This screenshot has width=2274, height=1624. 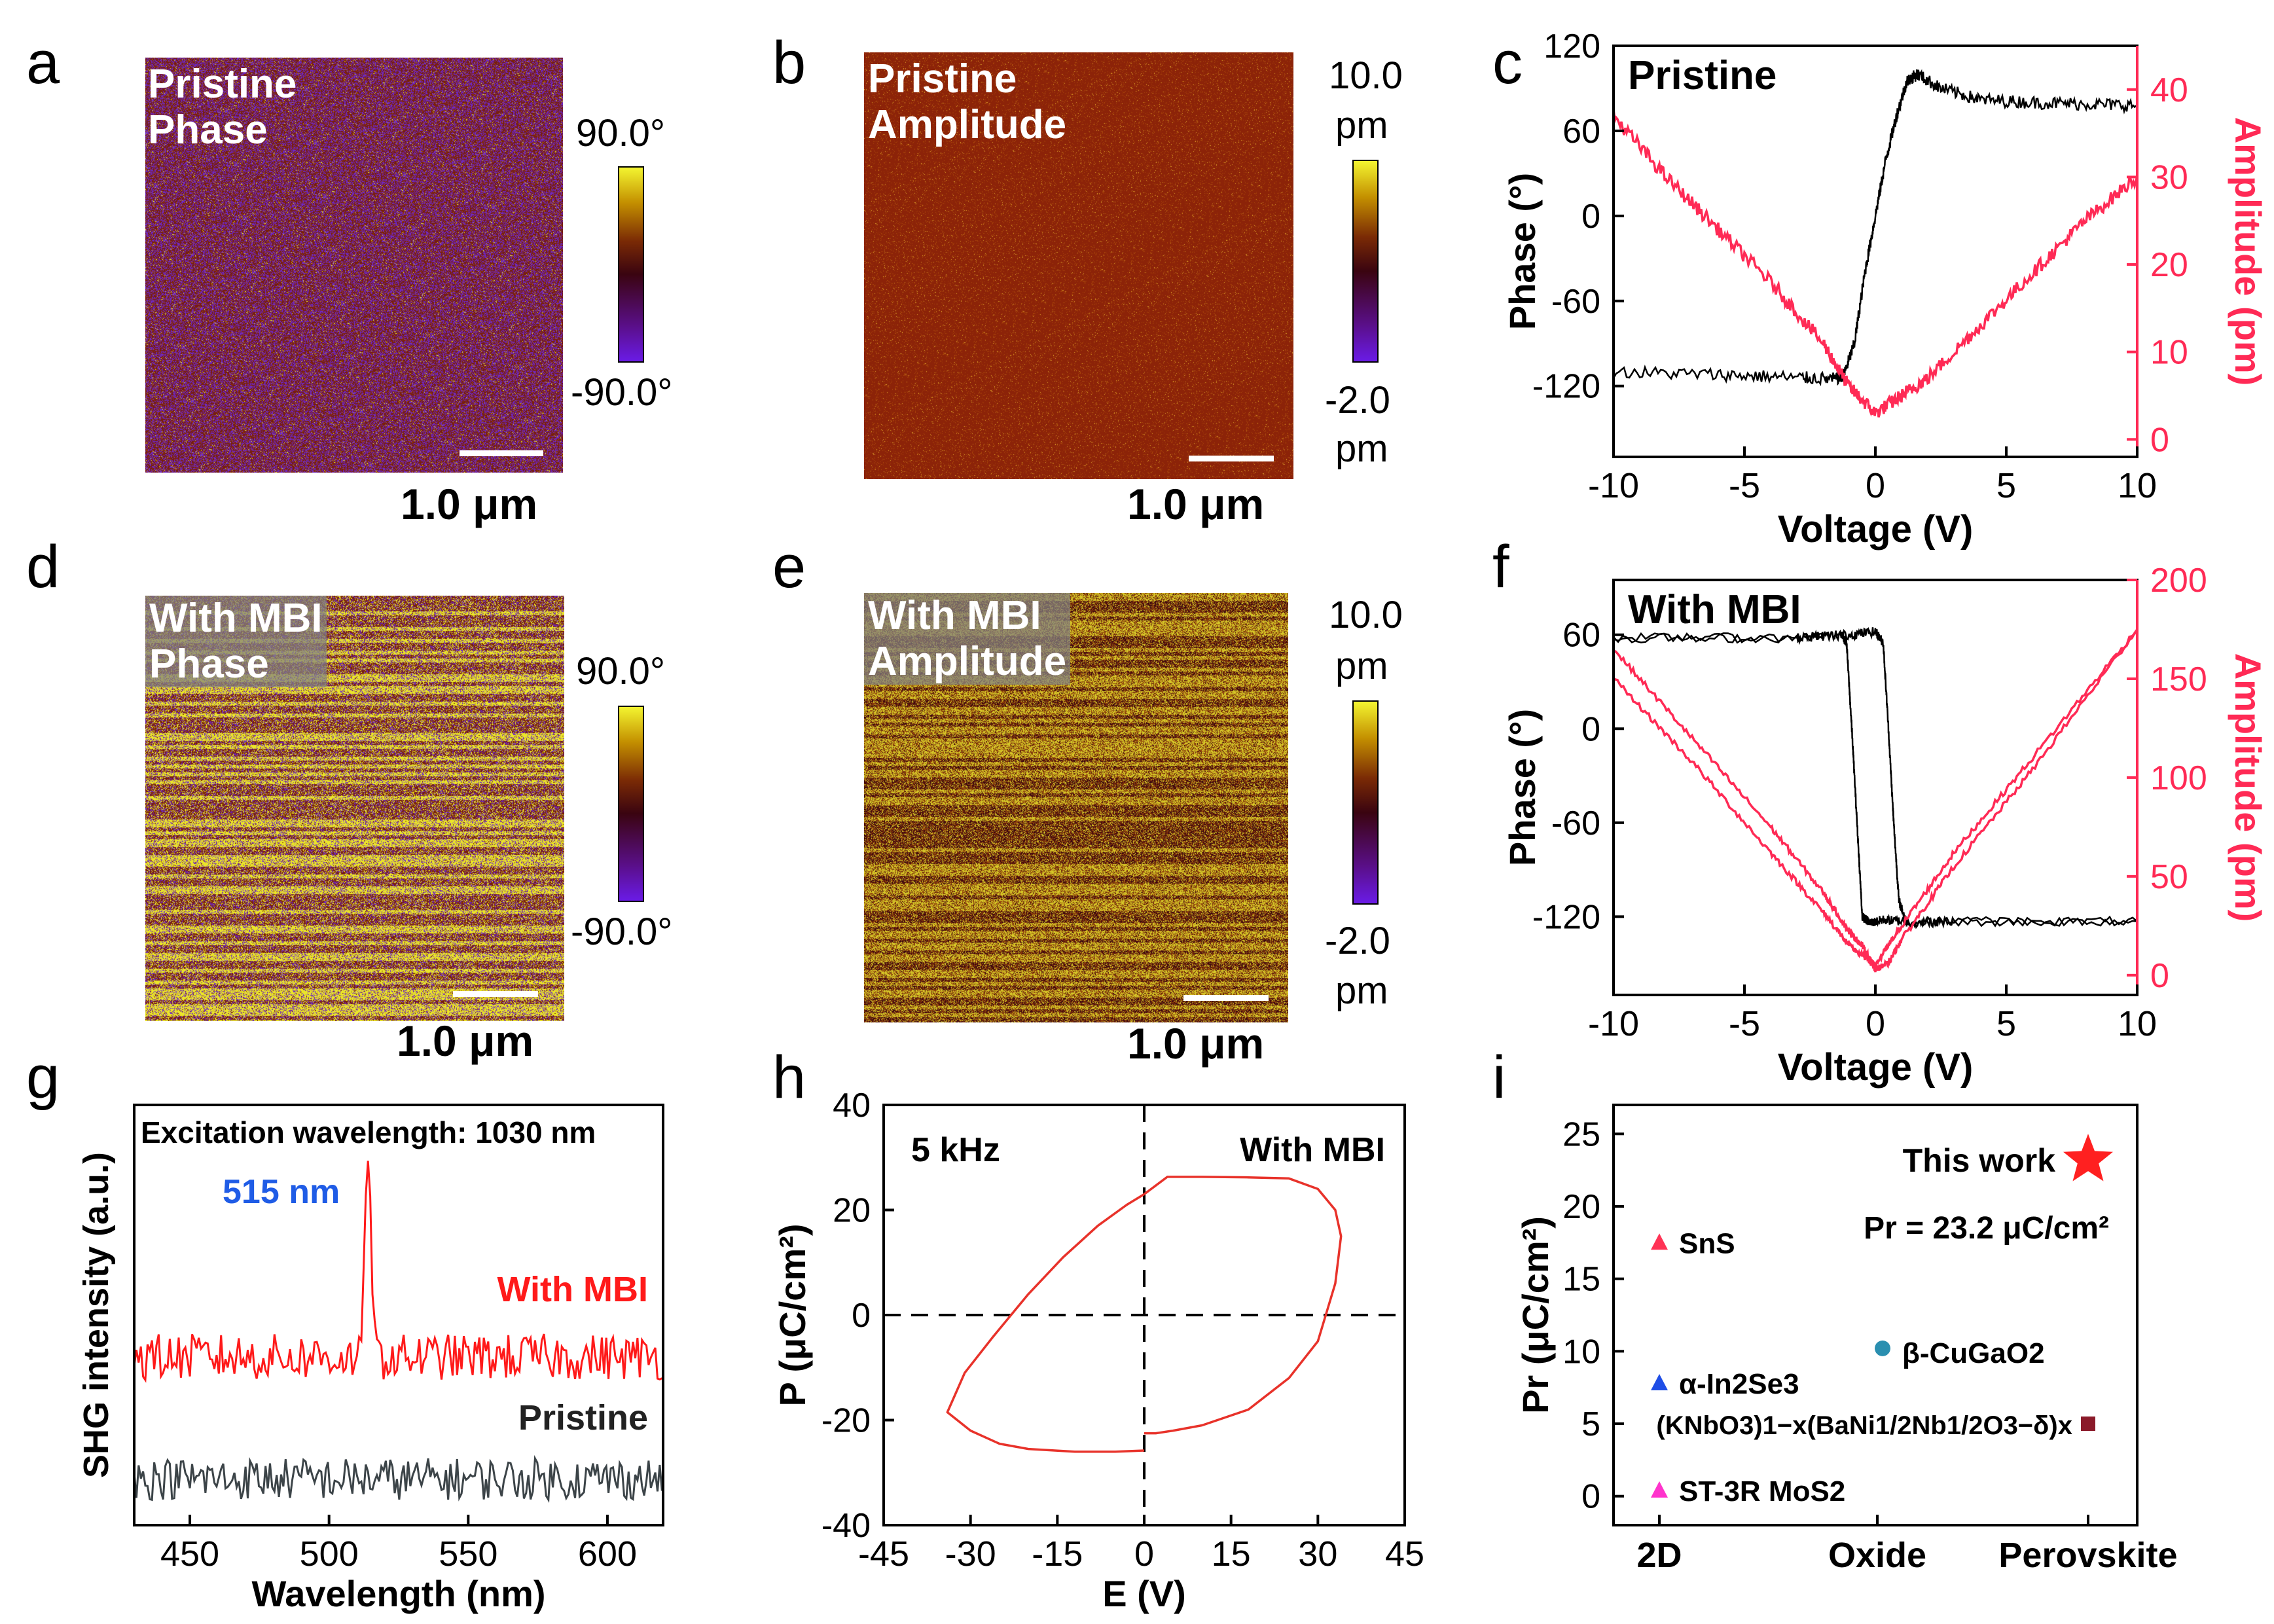 What do you see at coordinates (2178, 581) in the screenshot?
I see `y-tick-label-f-r: 200` at bounding box center [2178, 581].